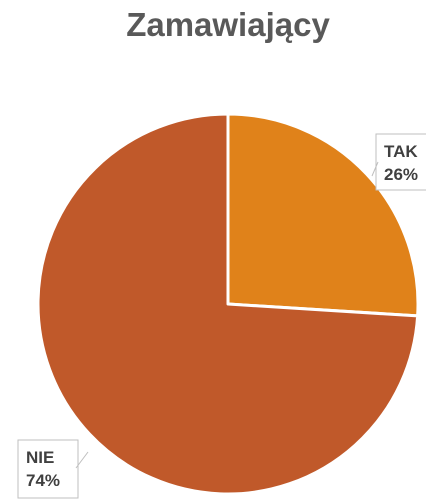  I want to click on data-label-tak: TAK 26%, so click(398, 162).